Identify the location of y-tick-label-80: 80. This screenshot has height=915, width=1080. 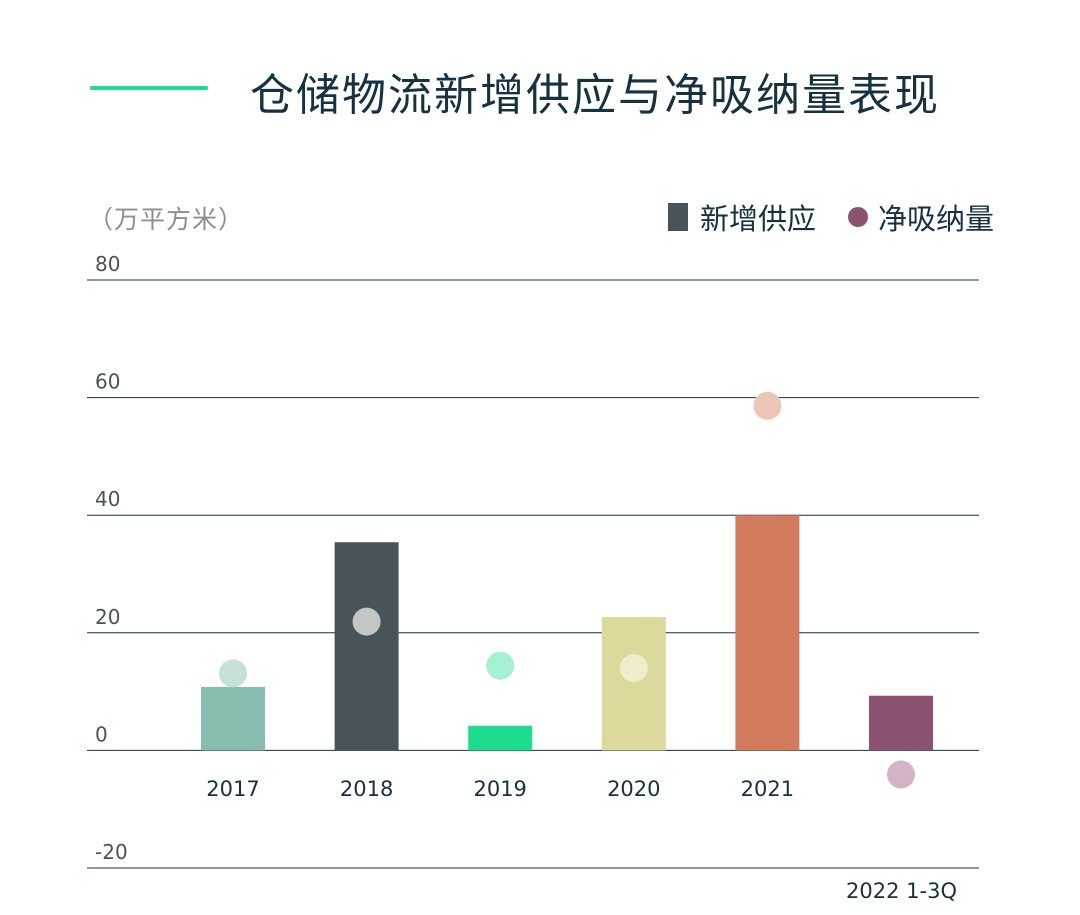
(107, 264).